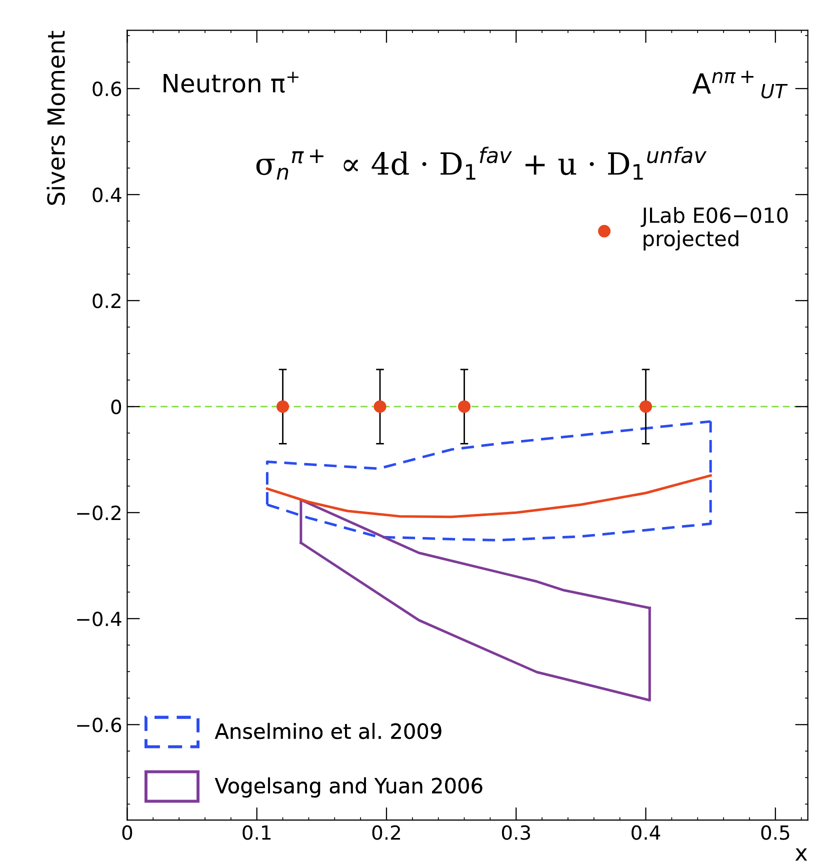 The width and height of the screenshot is (826, 865). I want to click on x-tick-label: 0.1, so click(256, 832).